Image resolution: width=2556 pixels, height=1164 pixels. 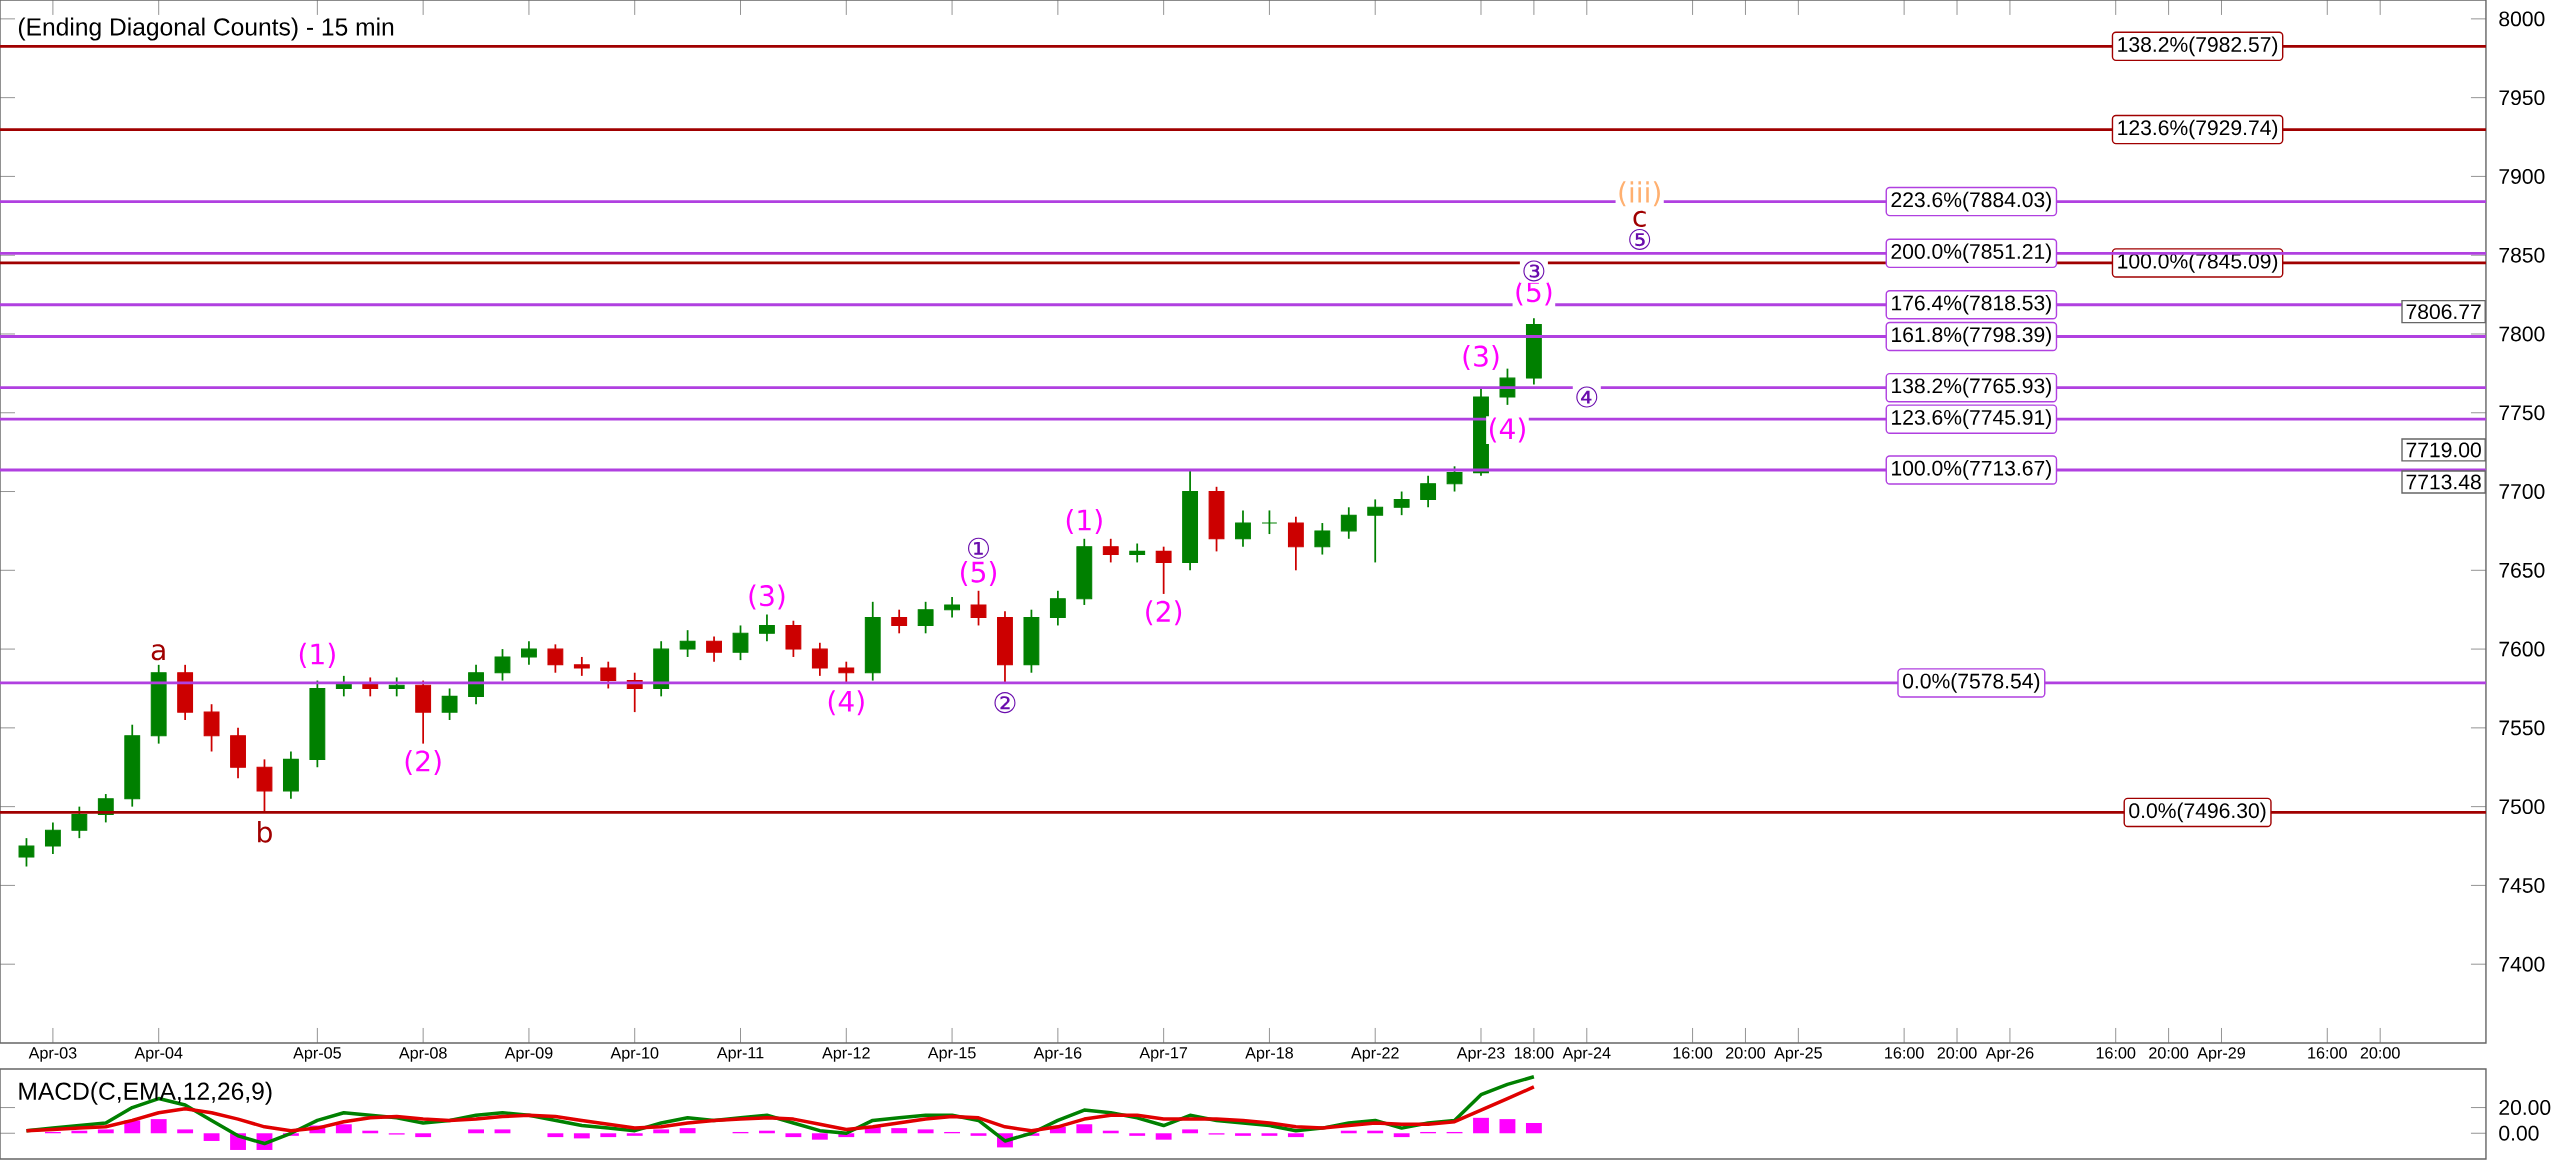 I want to click on ref-line-label: 0.0%(7578.54), so click(x=1971, y=683).